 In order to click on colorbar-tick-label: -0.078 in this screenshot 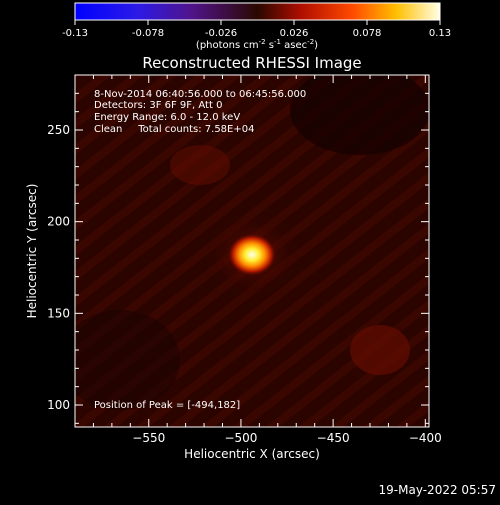, I will do `click(148, 33)`.